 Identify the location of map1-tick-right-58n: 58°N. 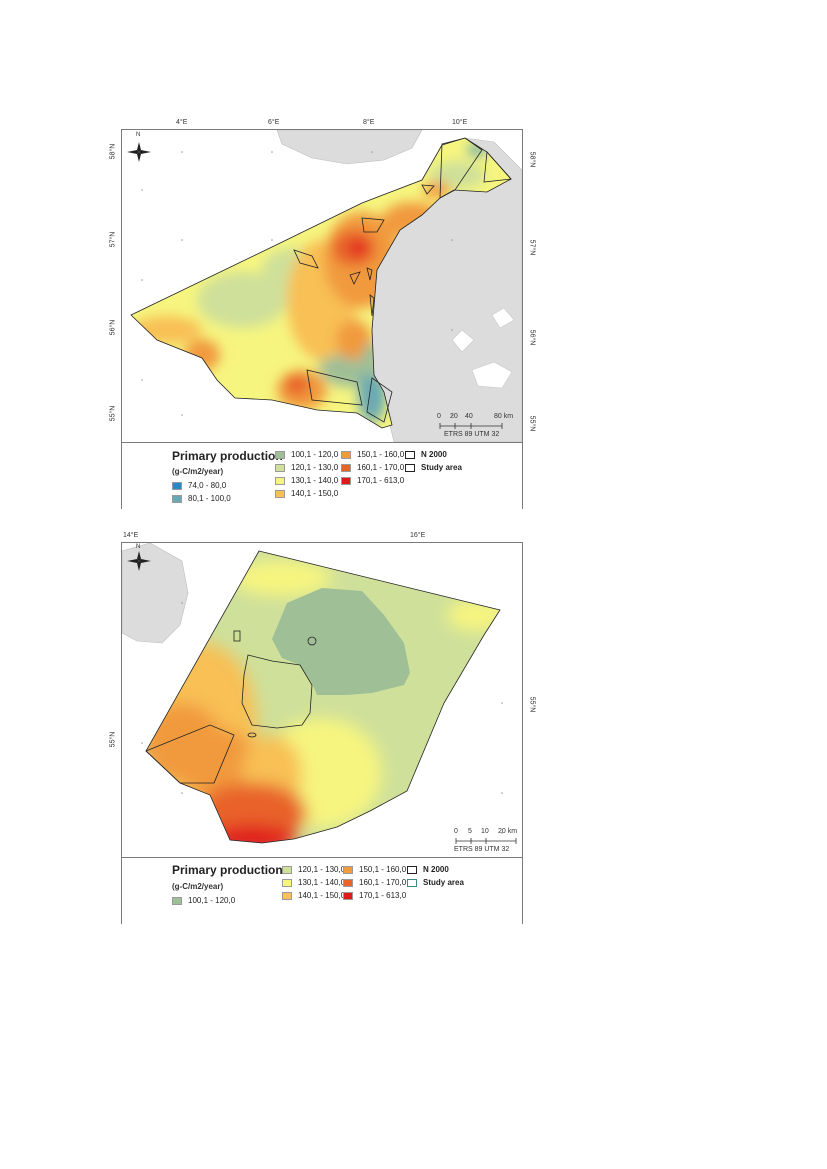
(532, 159).